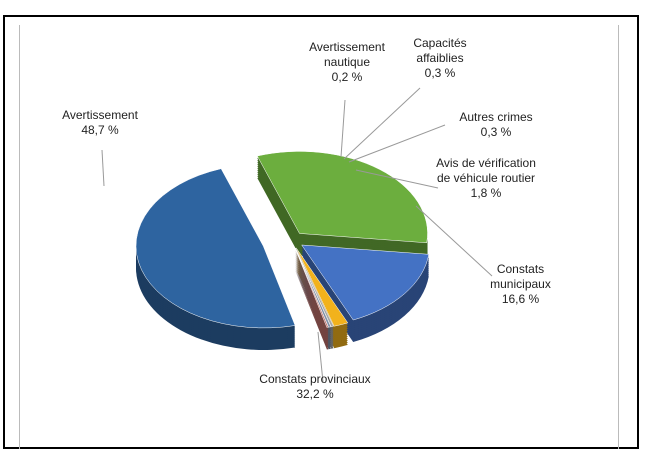 This screenshot has height=453, width=646. Describe the element at coordinates (496, 124) in the screenshot. I see `data-label: Autres crimes 0,3 %` at that location.